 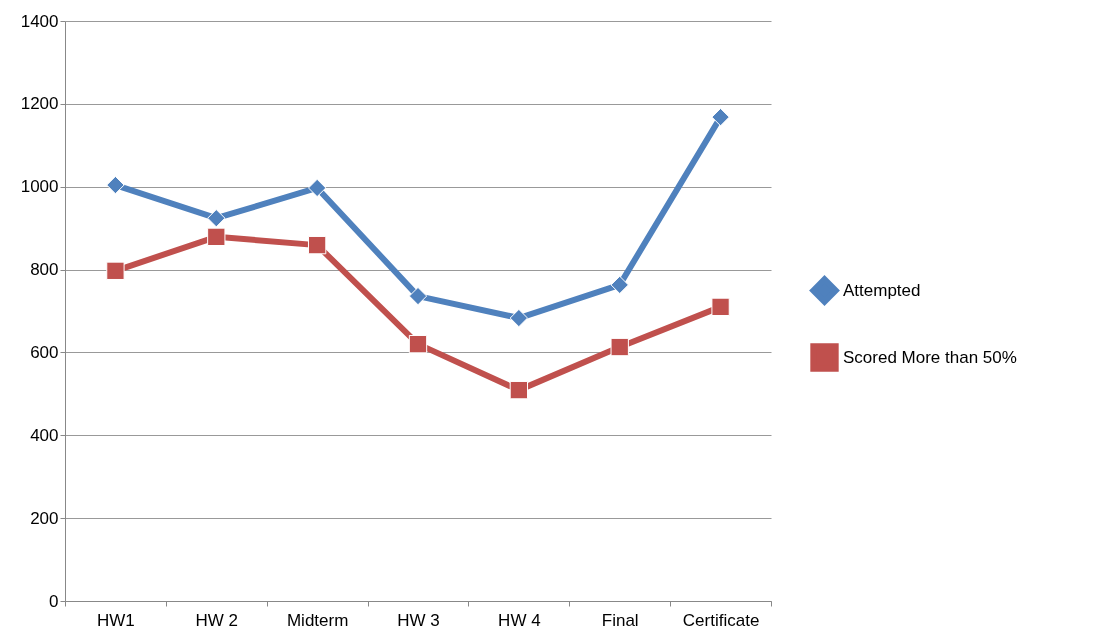 I want to click on y-tick-label: 1400, so click(x=39, y=21).